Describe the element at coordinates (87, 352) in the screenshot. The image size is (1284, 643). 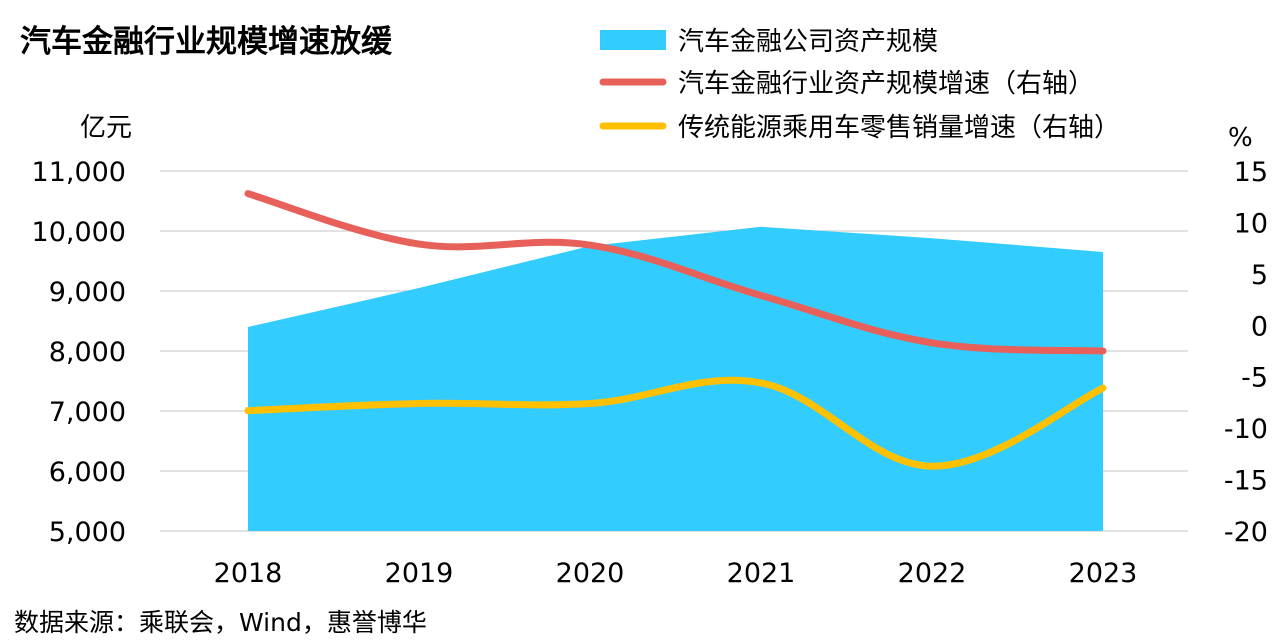
I see `left-tick-label: 8,000` at that location.